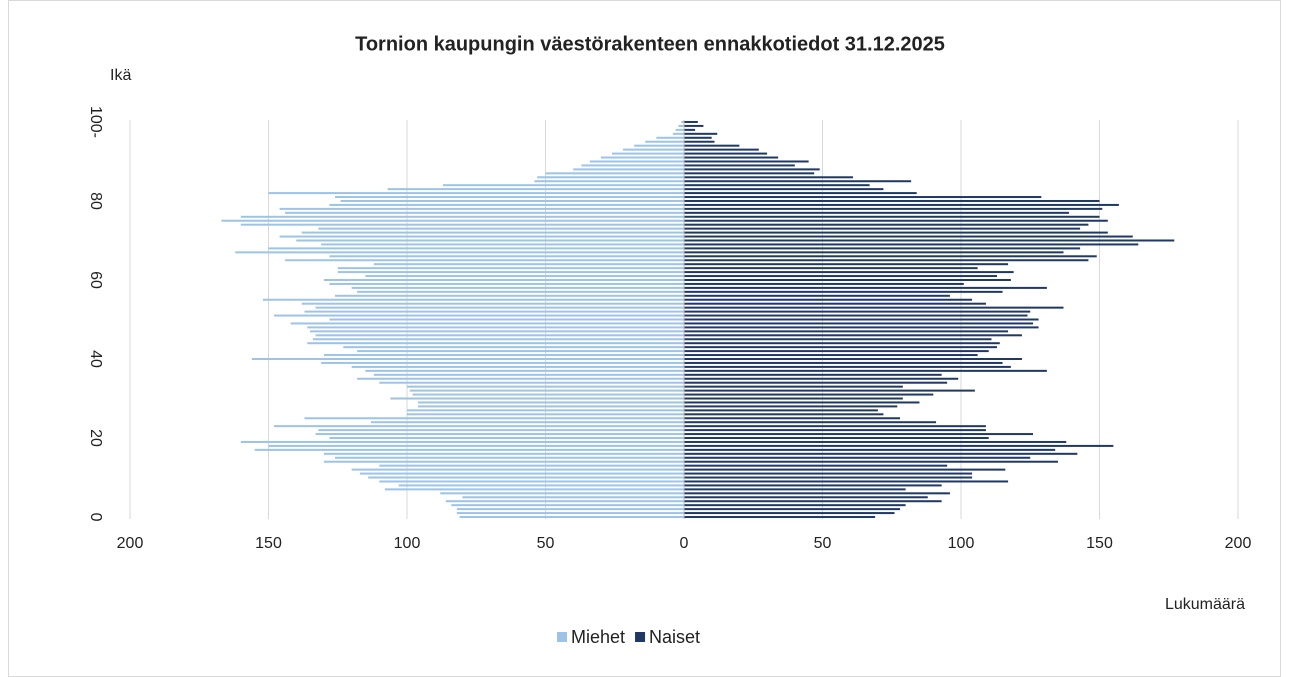  I want to click on x-tick-label: 0, so click(684, 543).